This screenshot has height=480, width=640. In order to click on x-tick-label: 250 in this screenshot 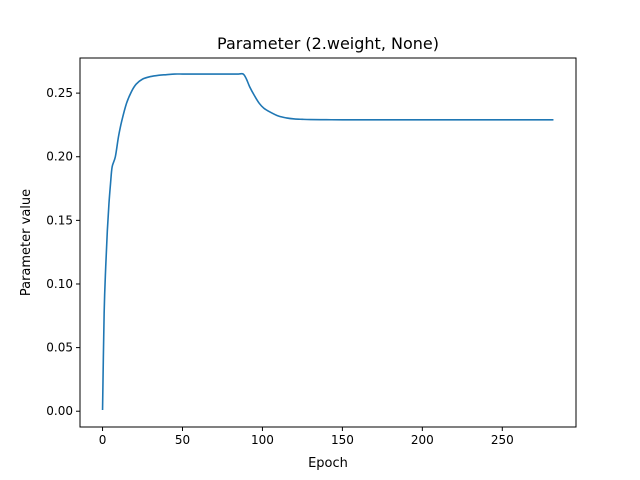, I will do `click(502, 440)`.